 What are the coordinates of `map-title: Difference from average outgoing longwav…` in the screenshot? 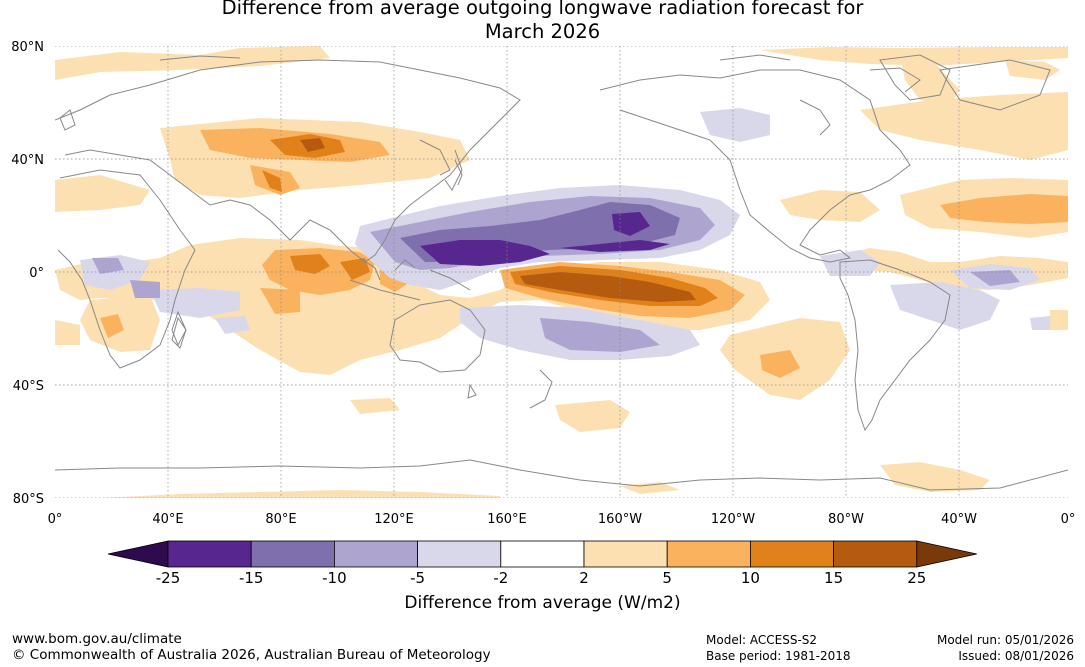 It's located at (542, 22).